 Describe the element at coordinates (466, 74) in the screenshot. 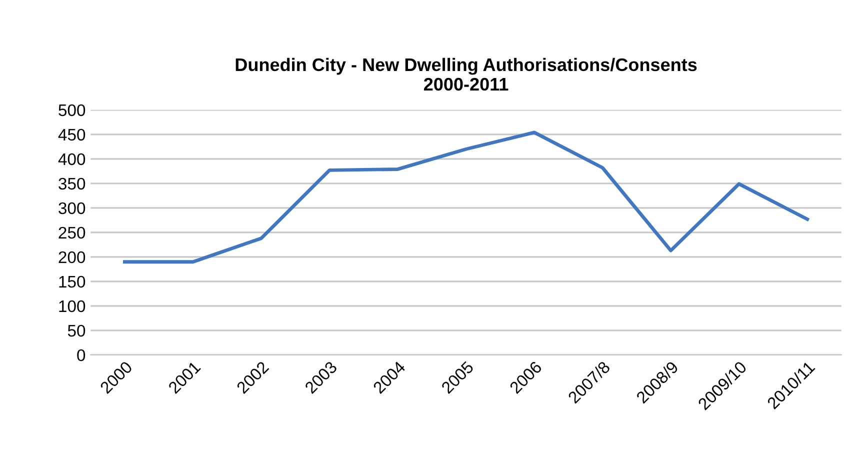

I see `chart-title: Dunedin City - New Dwelling Authorisations/Consents 2000-2011` at that location.